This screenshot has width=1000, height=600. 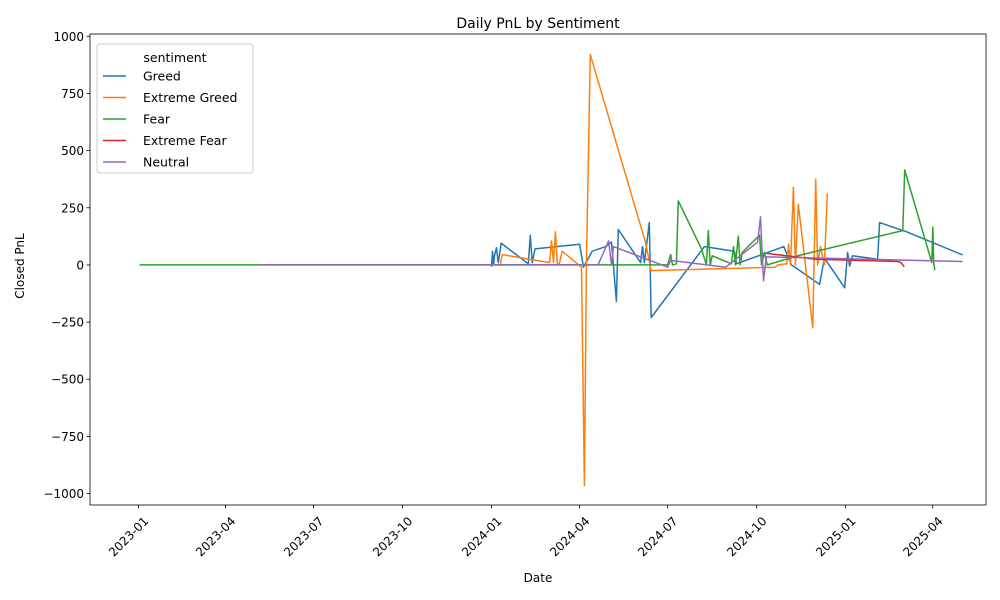 I want to click on legend-entry-label: Greed, so click(x=162, y=76).